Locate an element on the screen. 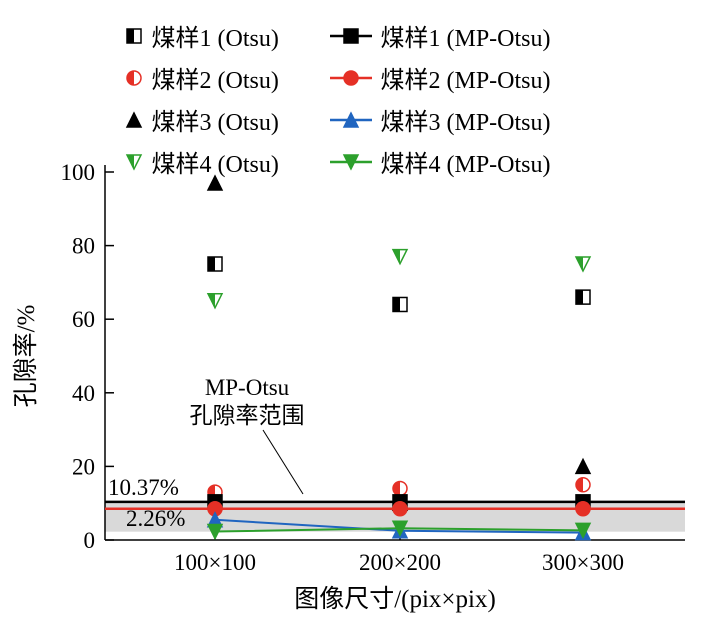  legend-item: 煤样3 (Otsu) is located at coordinates (225, 119).